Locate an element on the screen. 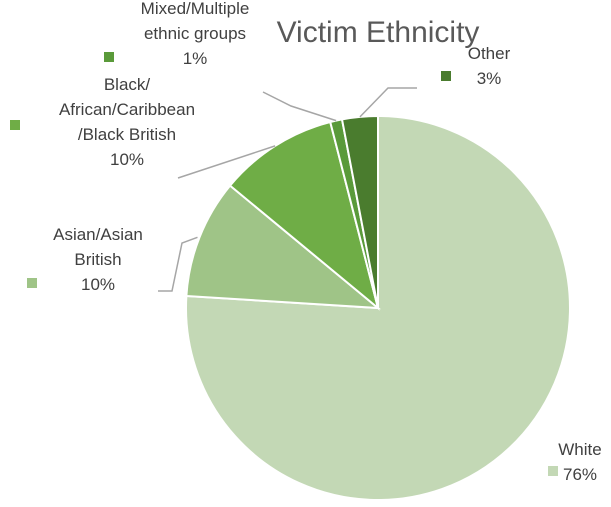 This screenshot has height=507, width=611. slice-value-label: 76% is located at coordinates (580, 474).